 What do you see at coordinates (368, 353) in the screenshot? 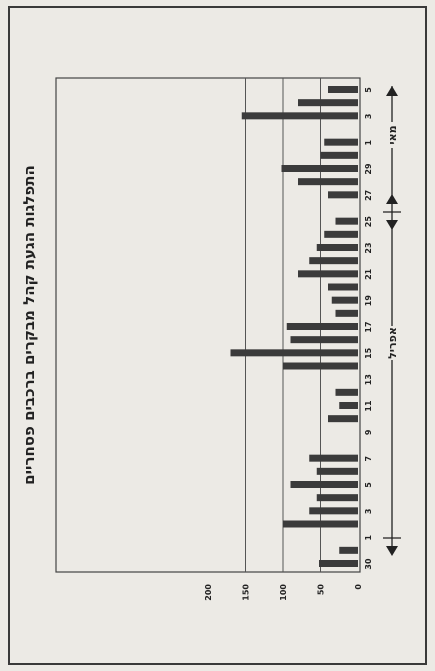
I see `x-tick-label: 15` at bounding box center [368, 353].